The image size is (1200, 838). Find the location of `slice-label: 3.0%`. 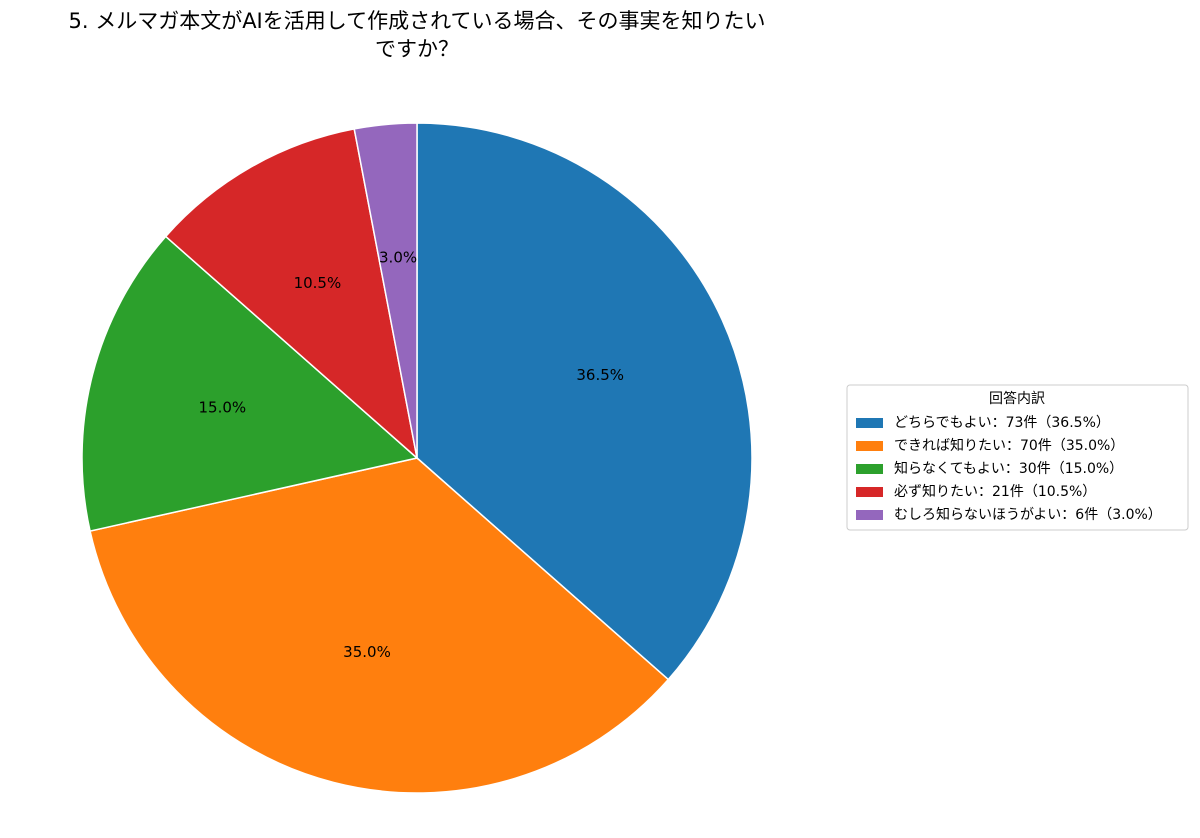

slice-label: 3.0% is located at coordinates (398, 257).